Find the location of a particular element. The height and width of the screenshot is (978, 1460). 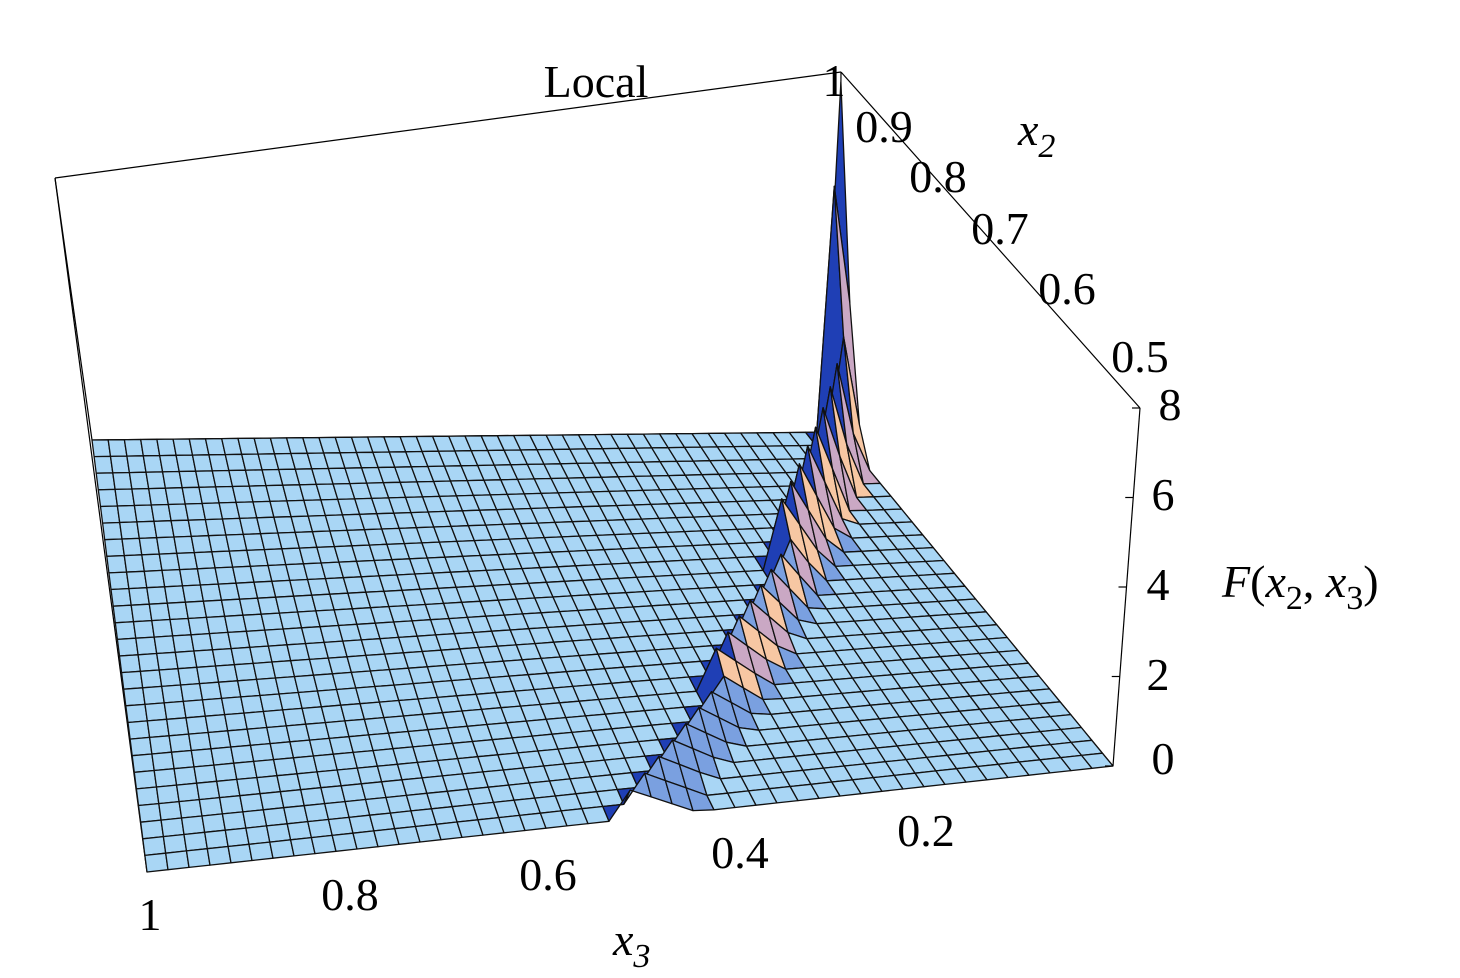

x3-tick-label: 0.6 is located at coordinates (548, 874).